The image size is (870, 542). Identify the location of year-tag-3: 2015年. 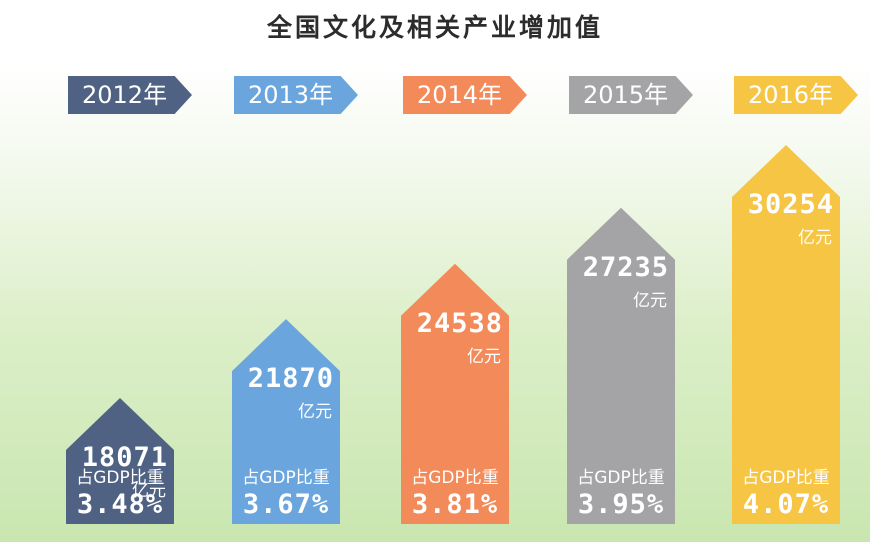
(631, 95).